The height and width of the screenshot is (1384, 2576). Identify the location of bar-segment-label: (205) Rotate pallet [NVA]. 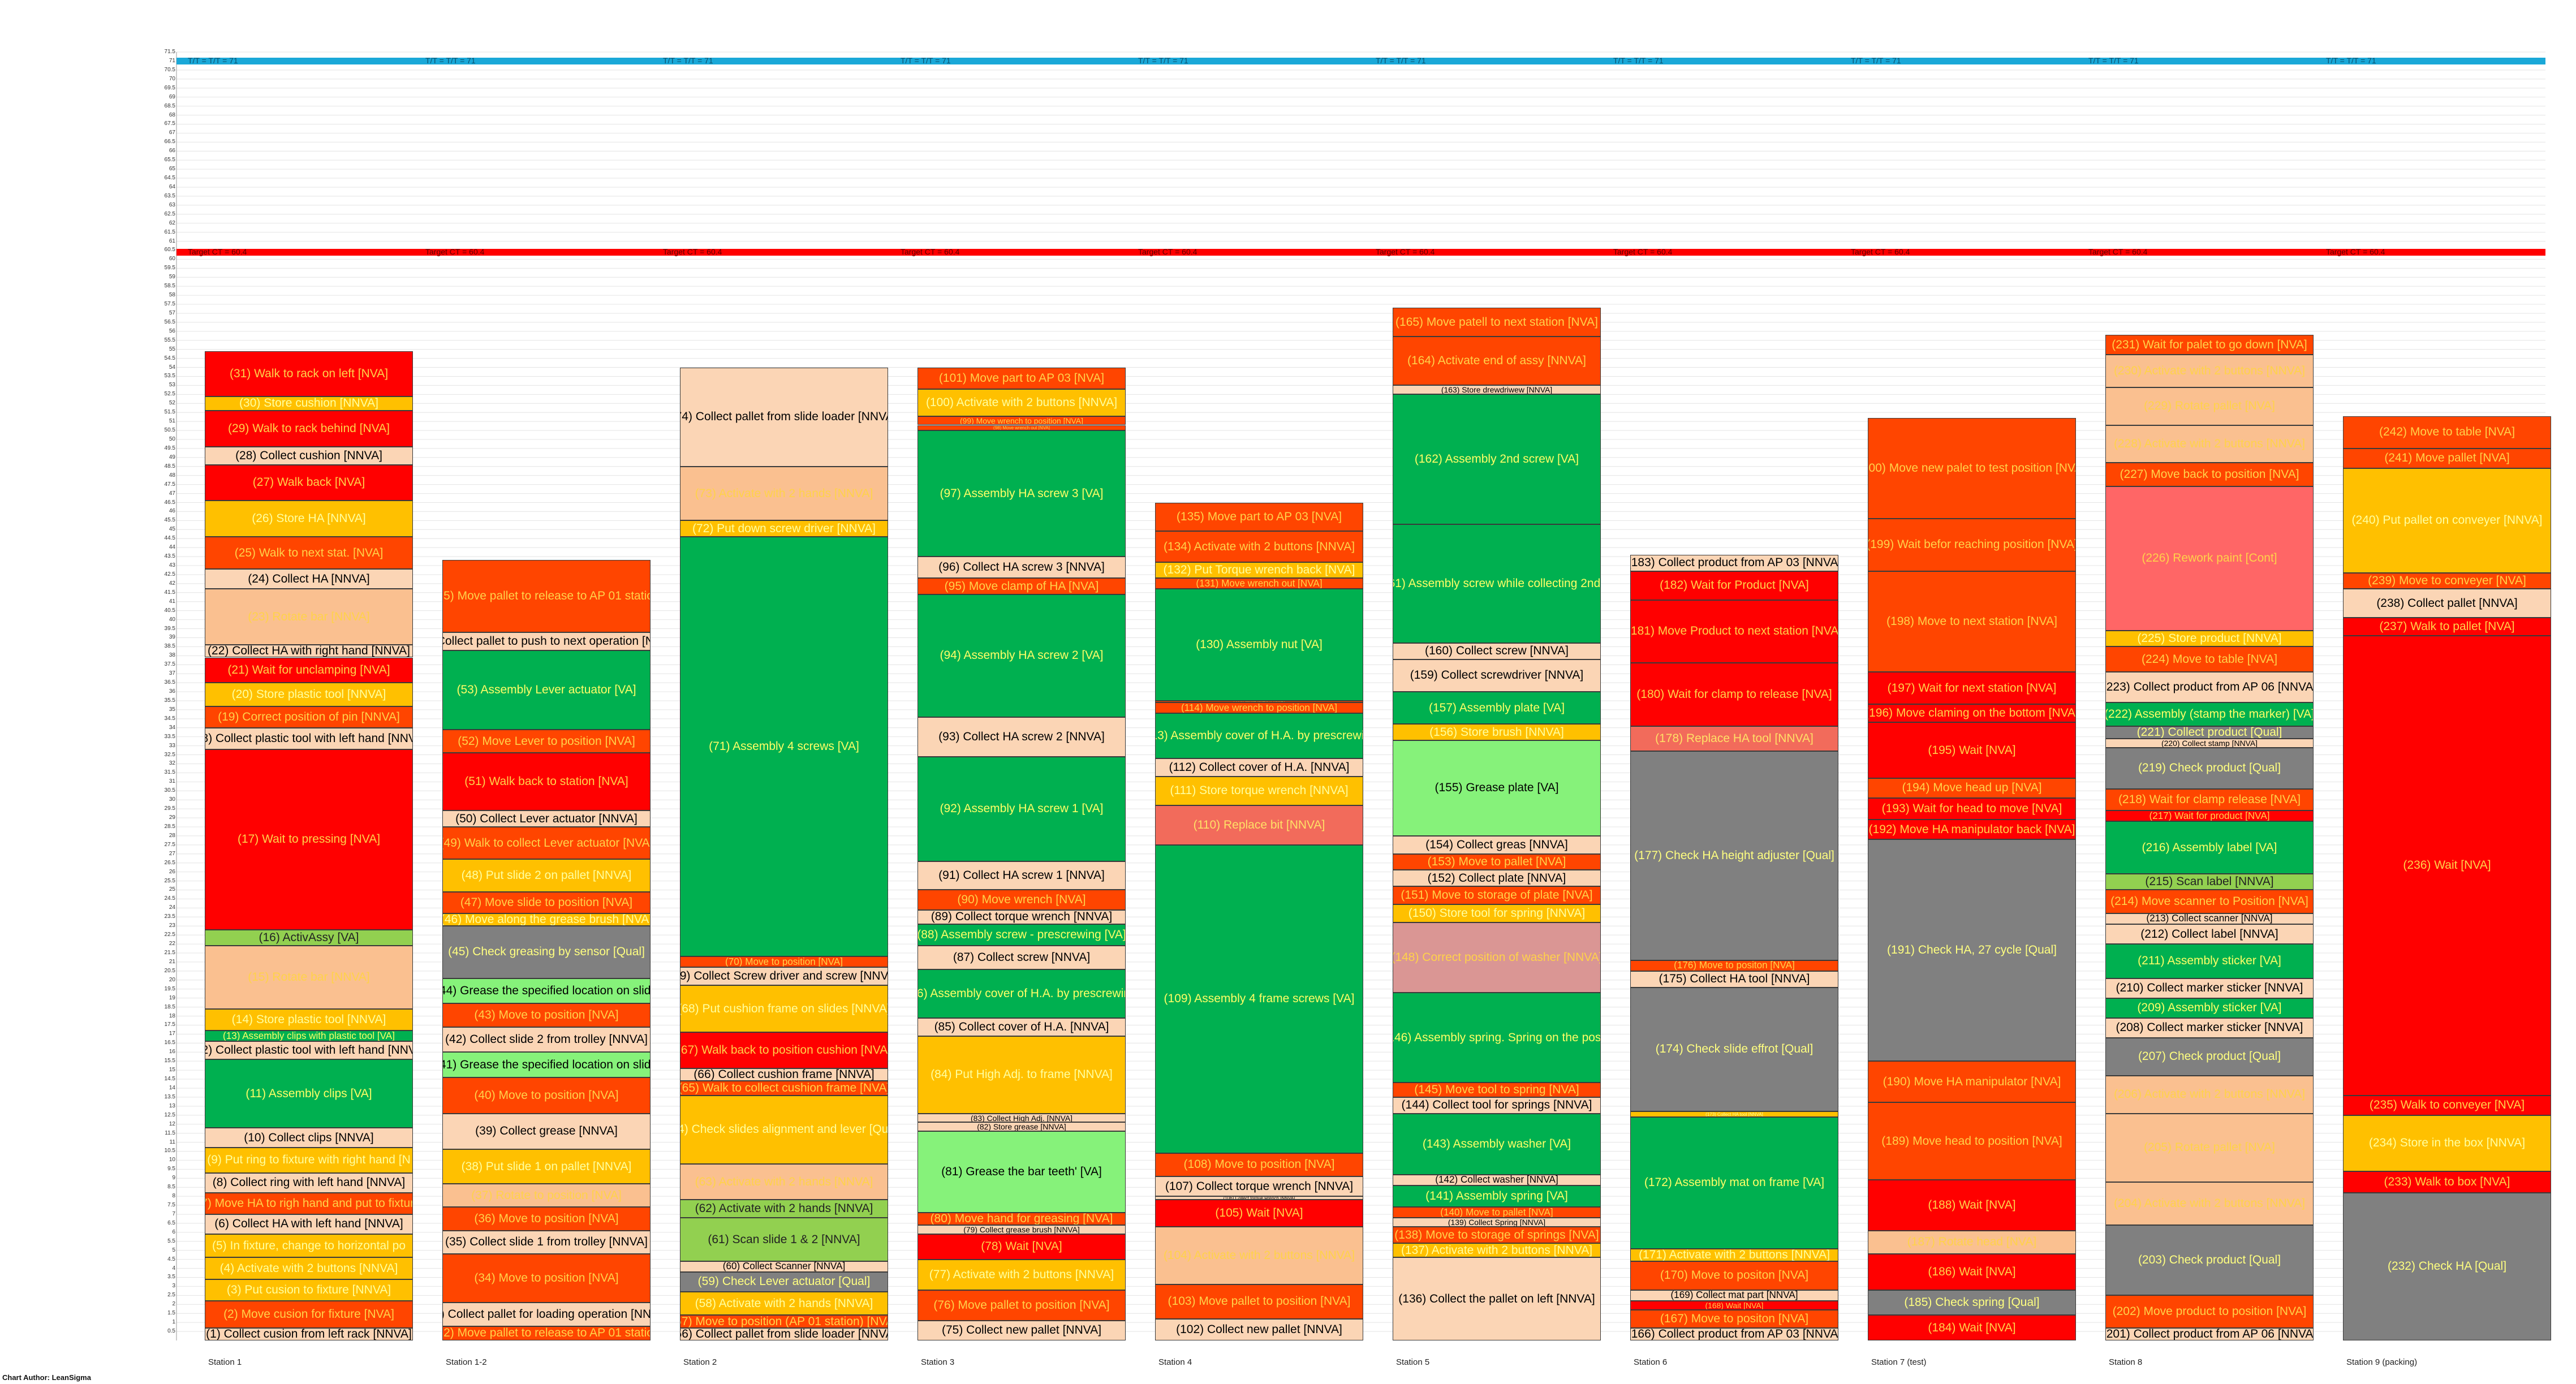
(2209, 1147).